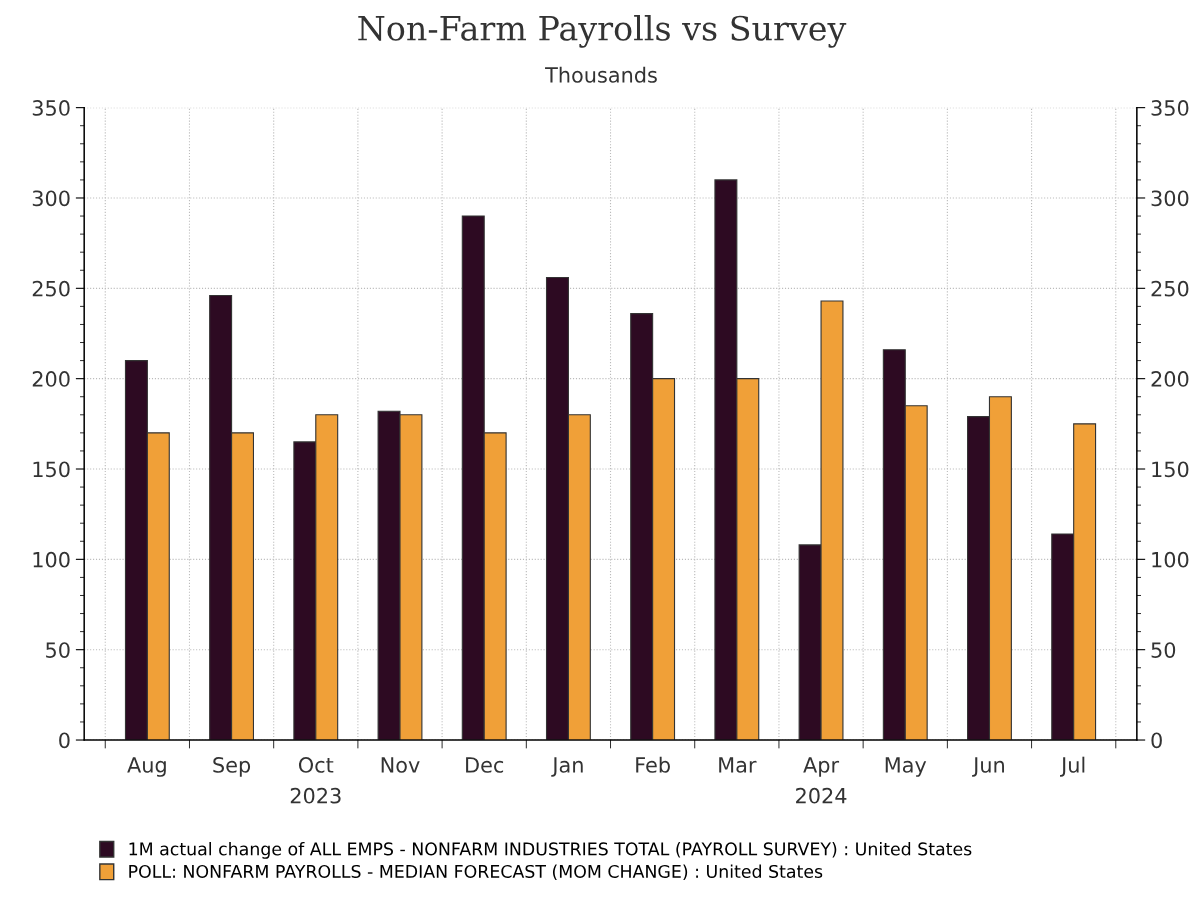  I want to click on x-tick-label: Feb, so click(653, 764).